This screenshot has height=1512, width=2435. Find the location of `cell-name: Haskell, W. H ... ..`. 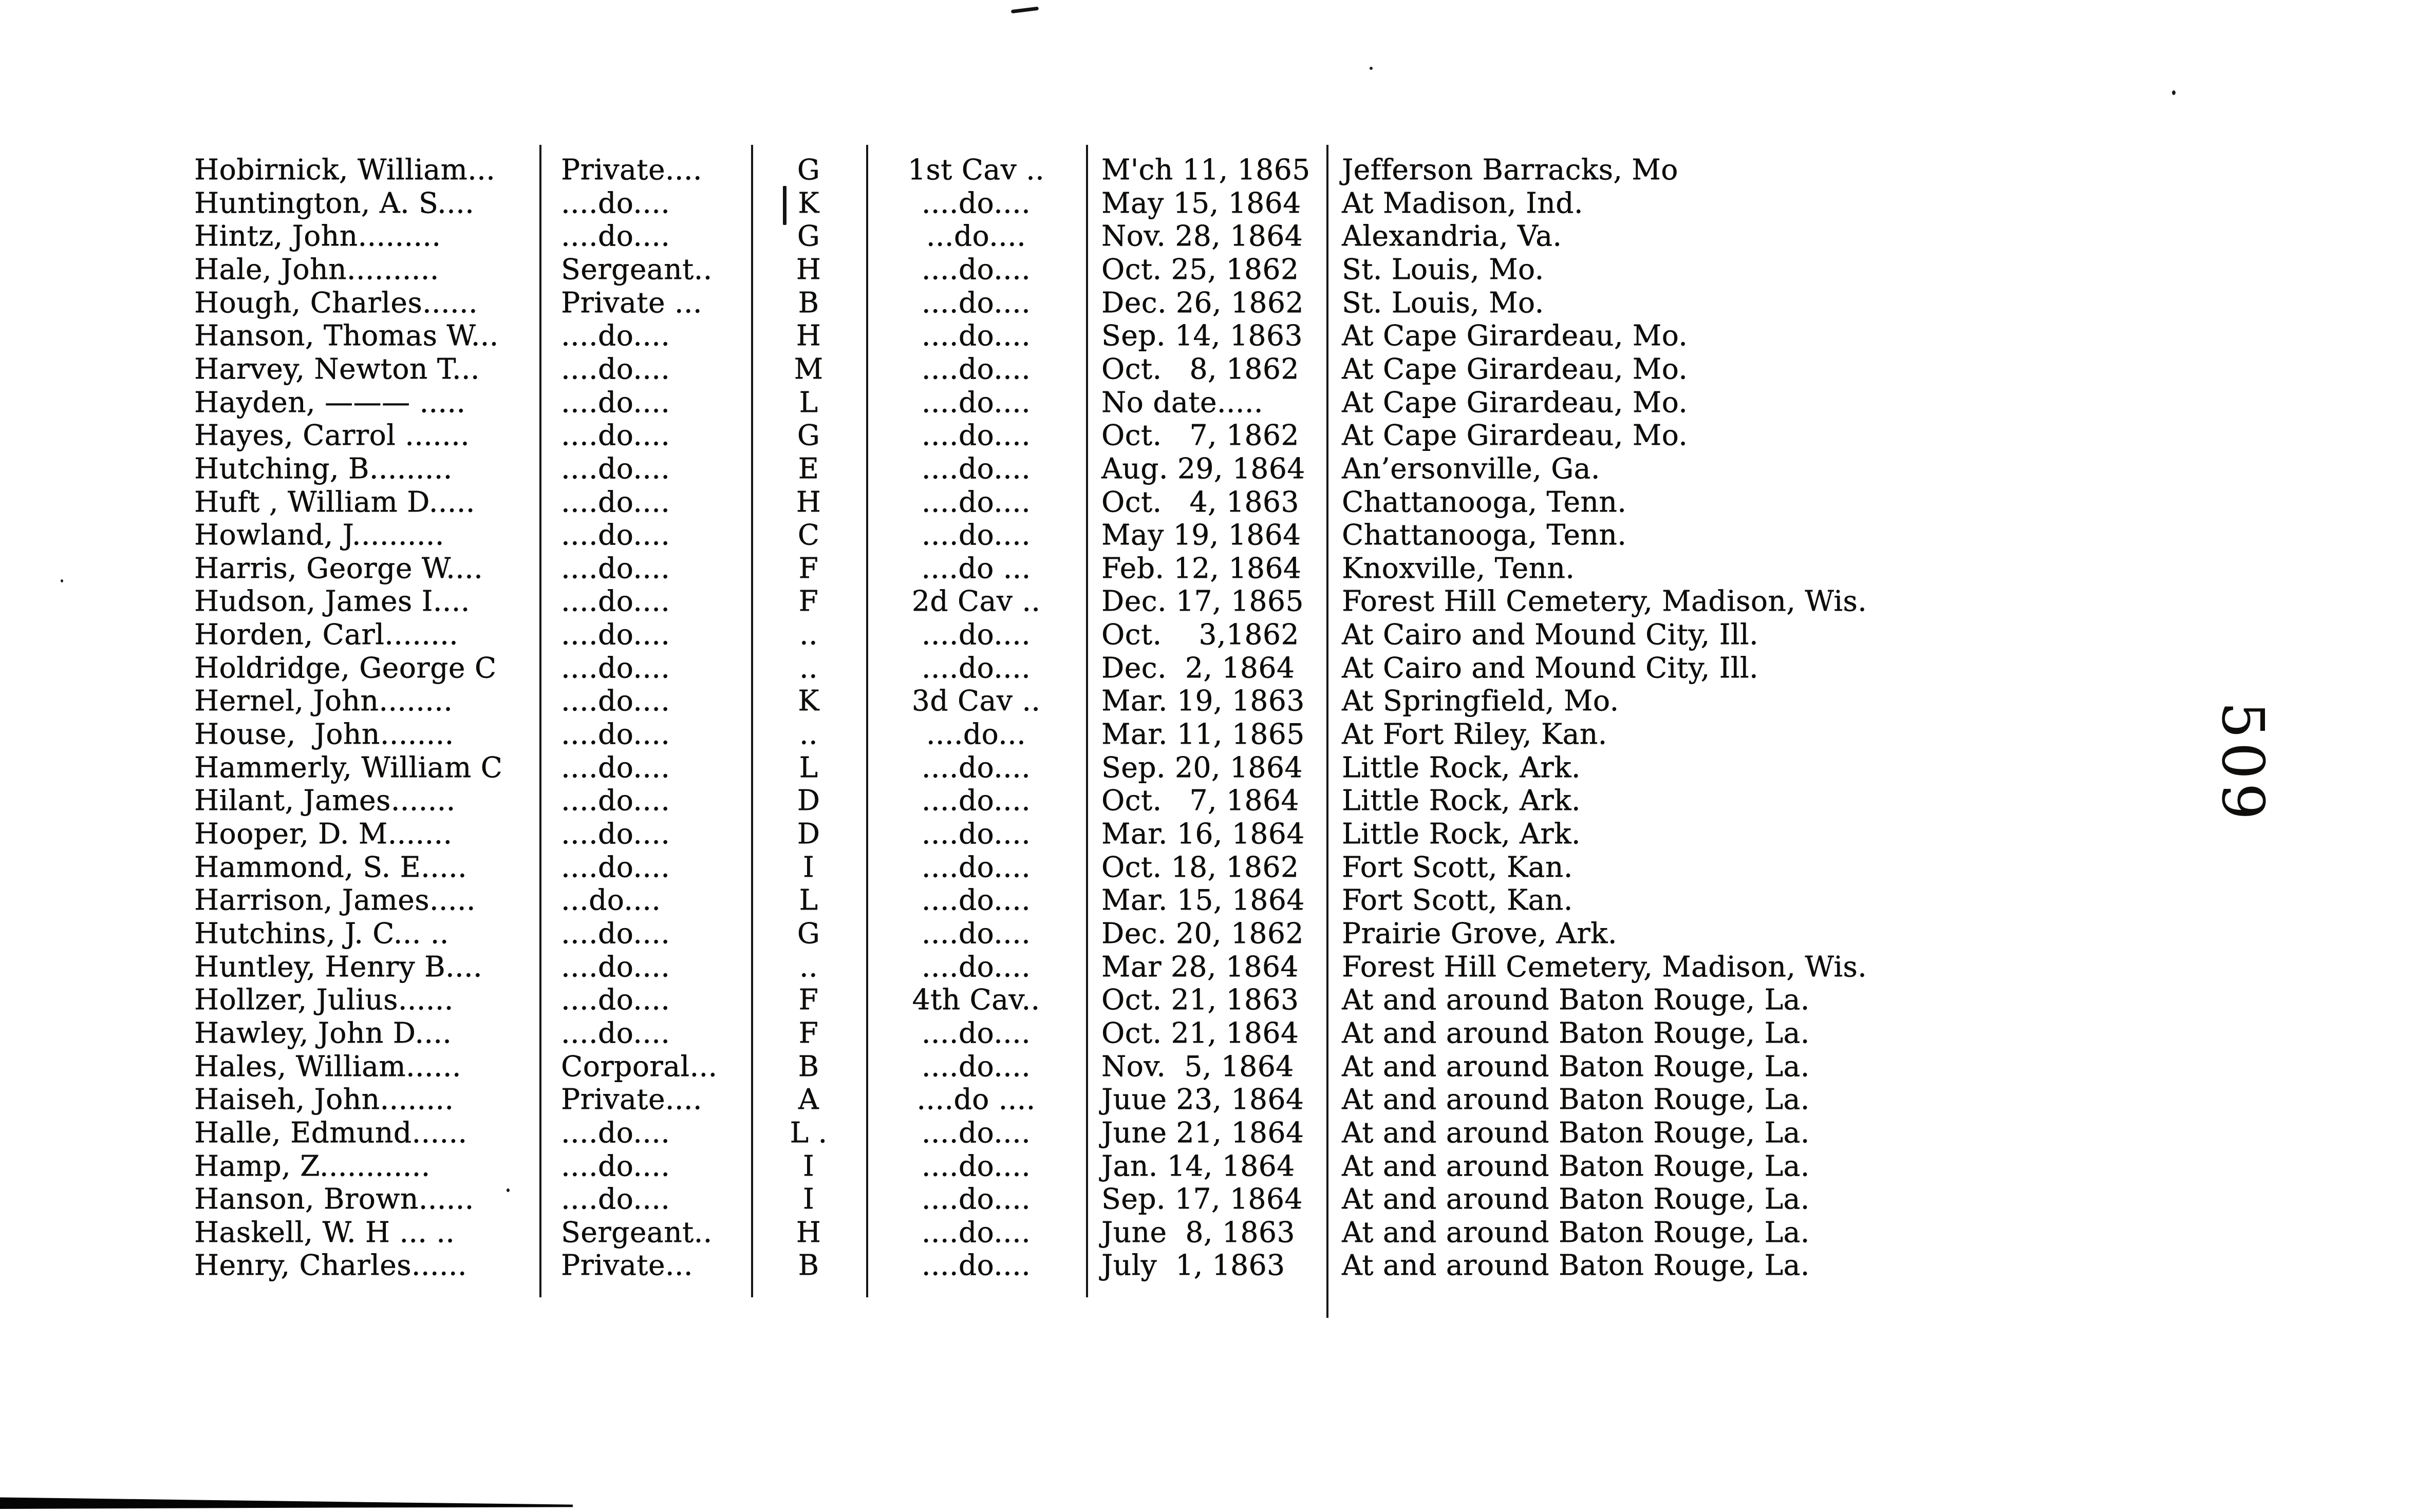

cell-name: Haskell, W. H ... .. is located at coordinates (324, 1232).